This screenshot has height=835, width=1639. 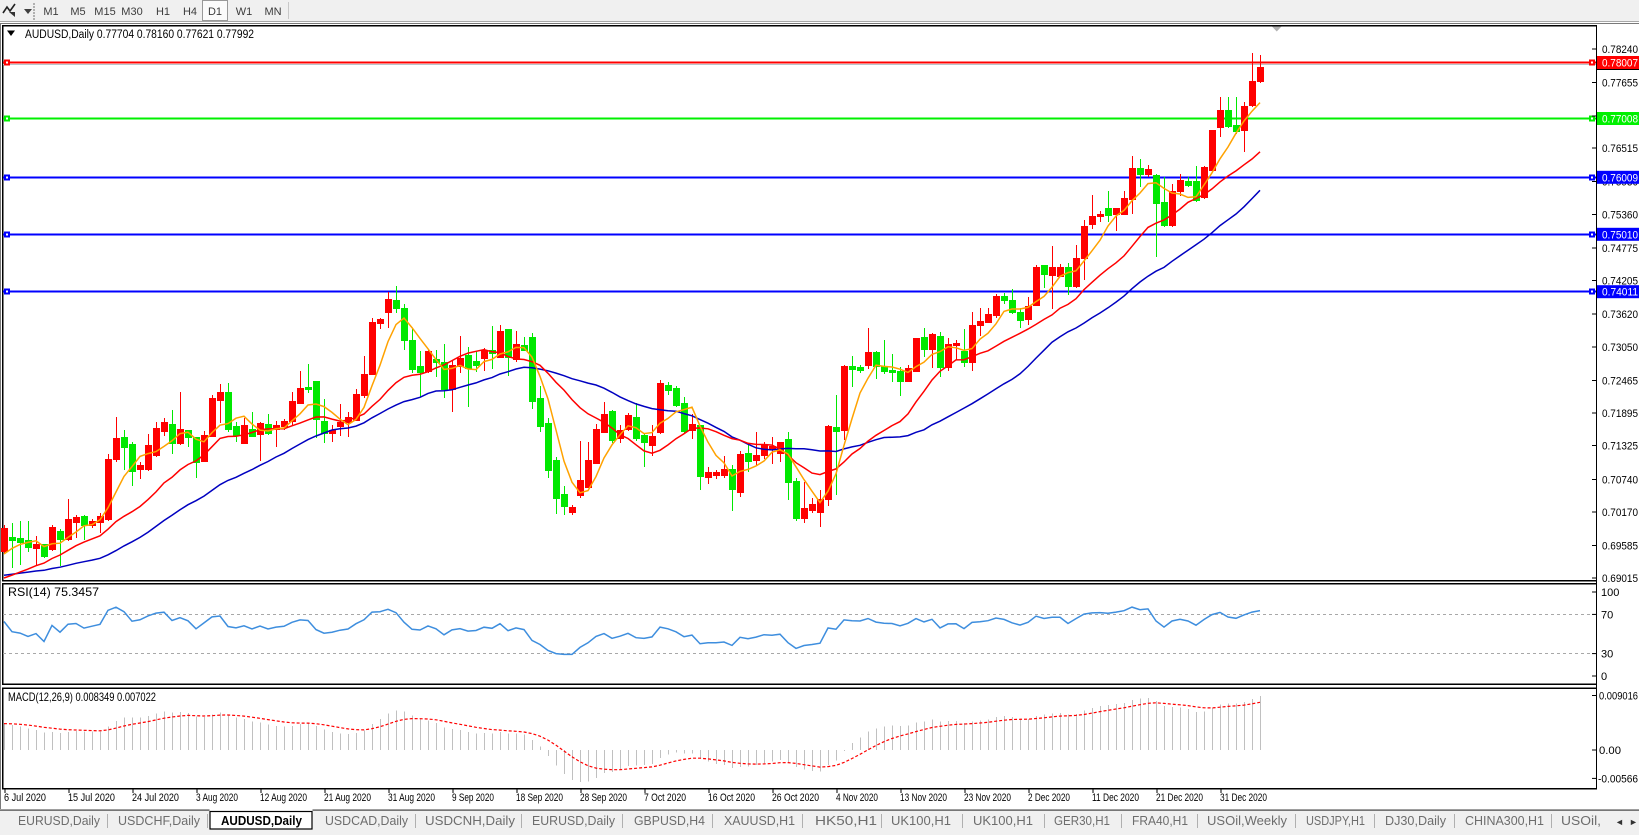 What do you see at coordinates (25, 798) in the screenshot?
I see `svg-text: 6 Jul 2020` at bounding box center [25, 798].